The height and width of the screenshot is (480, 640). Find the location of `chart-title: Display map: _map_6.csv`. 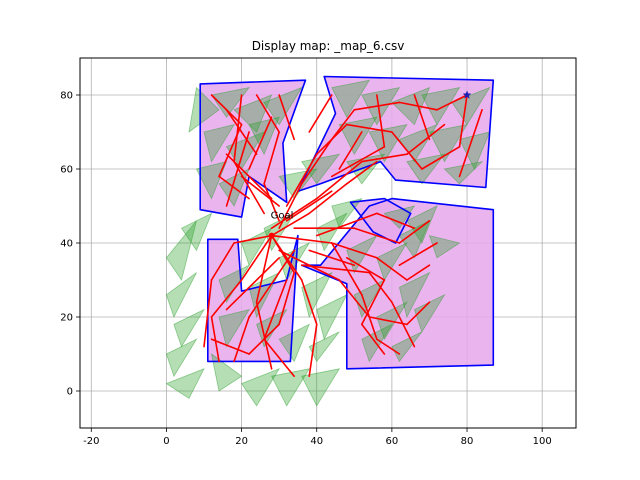

chart-title: Display map: _map_6.csv is located at coordinates (328, 46).